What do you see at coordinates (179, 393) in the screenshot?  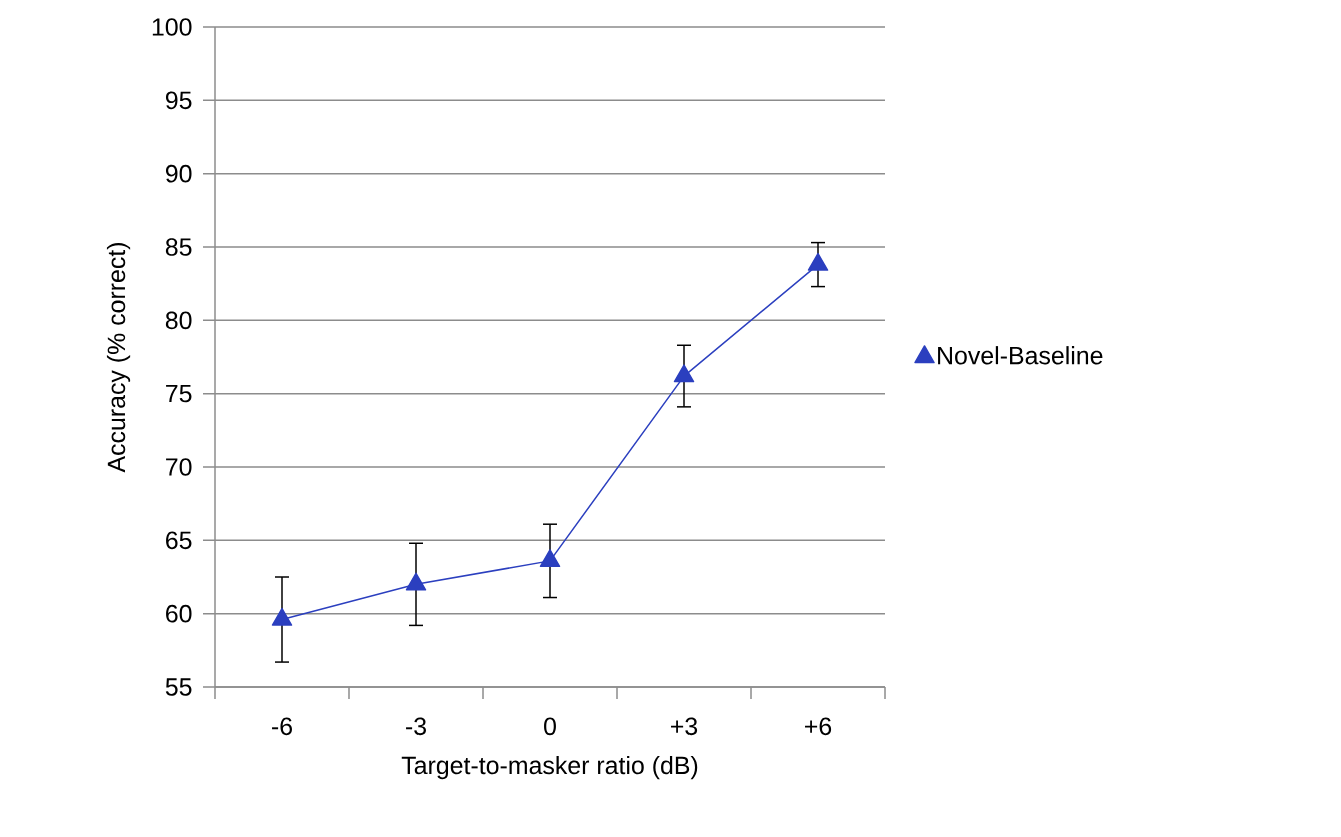 I see `y-tick-label: 75` at bounding box center [179, 393].